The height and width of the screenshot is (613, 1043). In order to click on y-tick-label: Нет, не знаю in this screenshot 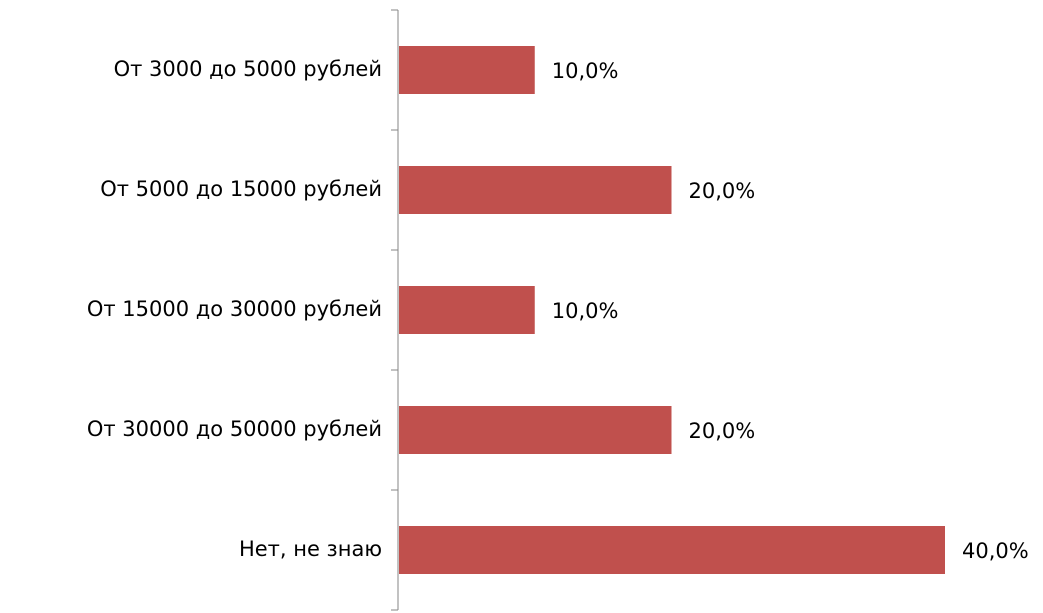, I will do `click(310, 549)`.